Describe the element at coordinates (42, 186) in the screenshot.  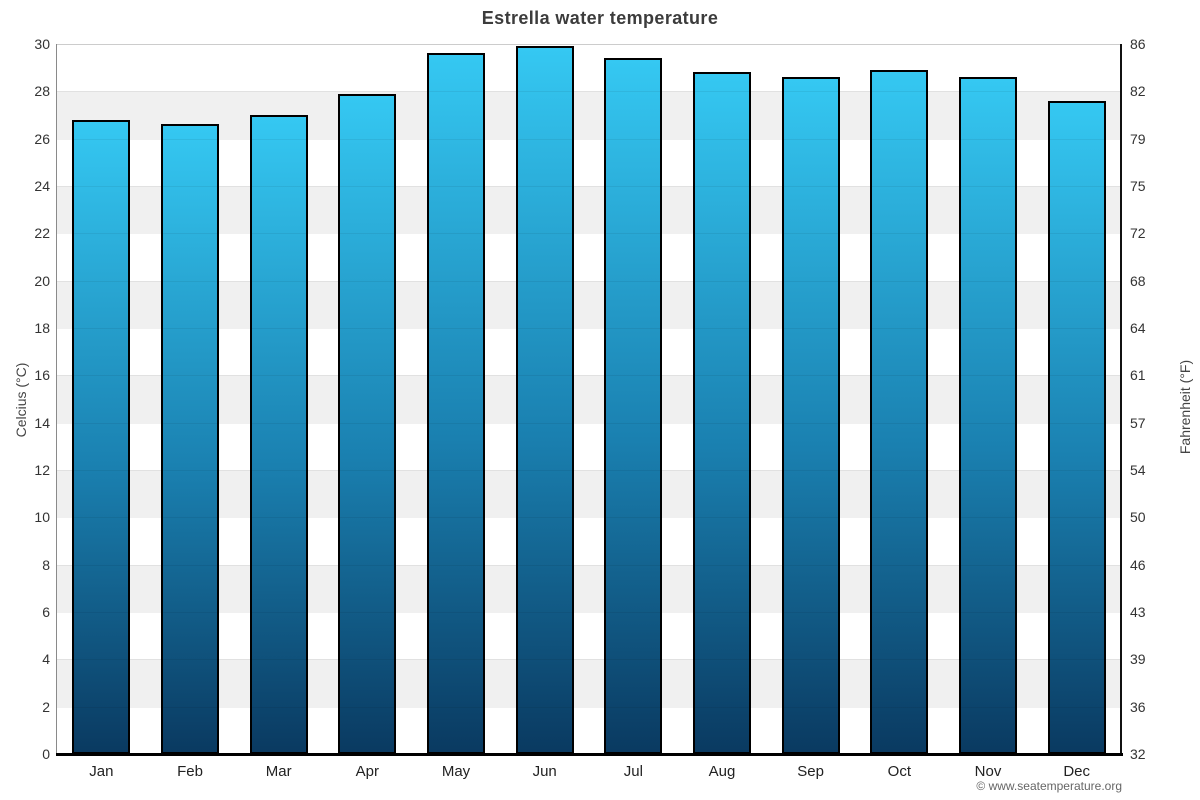
I see `y-tick-celsius-24: 24` at that location.